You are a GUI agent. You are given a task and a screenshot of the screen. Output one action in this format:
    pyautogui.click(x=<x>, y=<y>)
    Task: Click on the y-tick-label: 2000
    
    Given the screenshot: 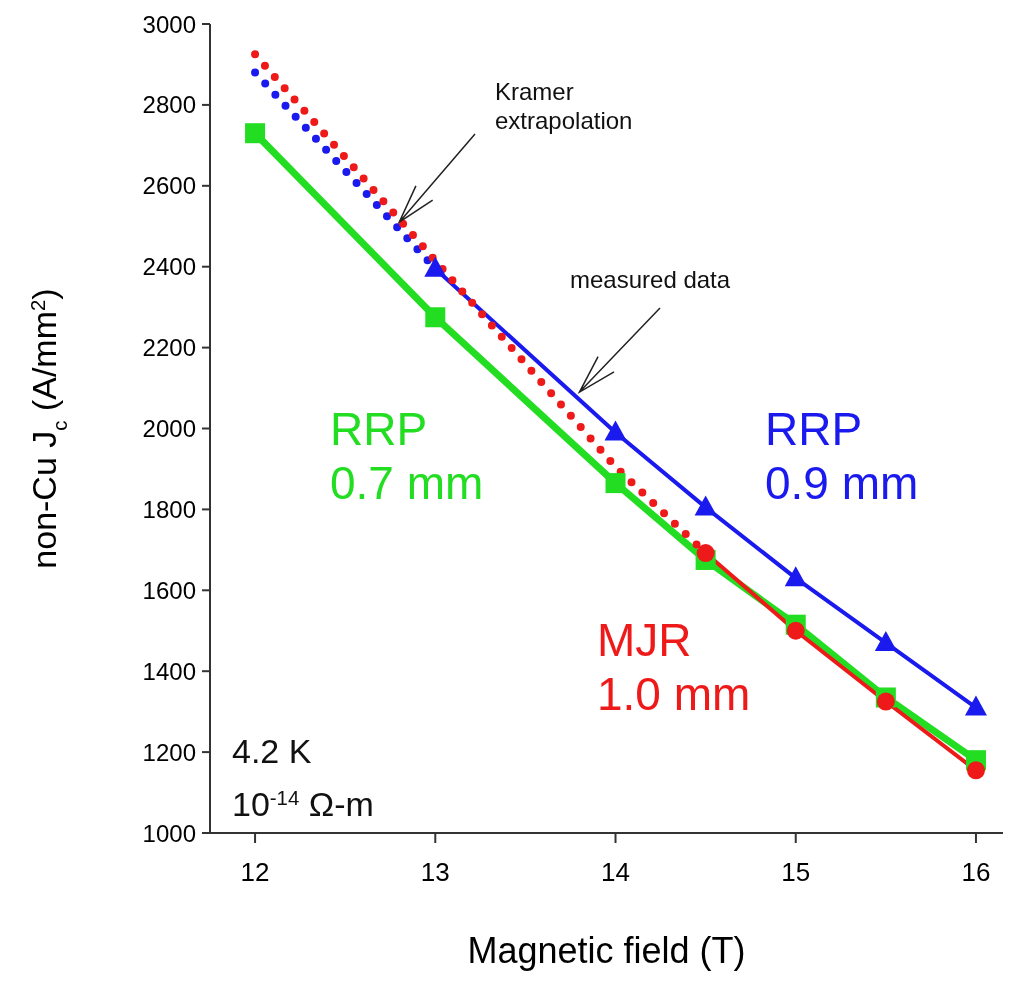 What is the action you would take?
    pyautogui.click(x=169, y=429)
    